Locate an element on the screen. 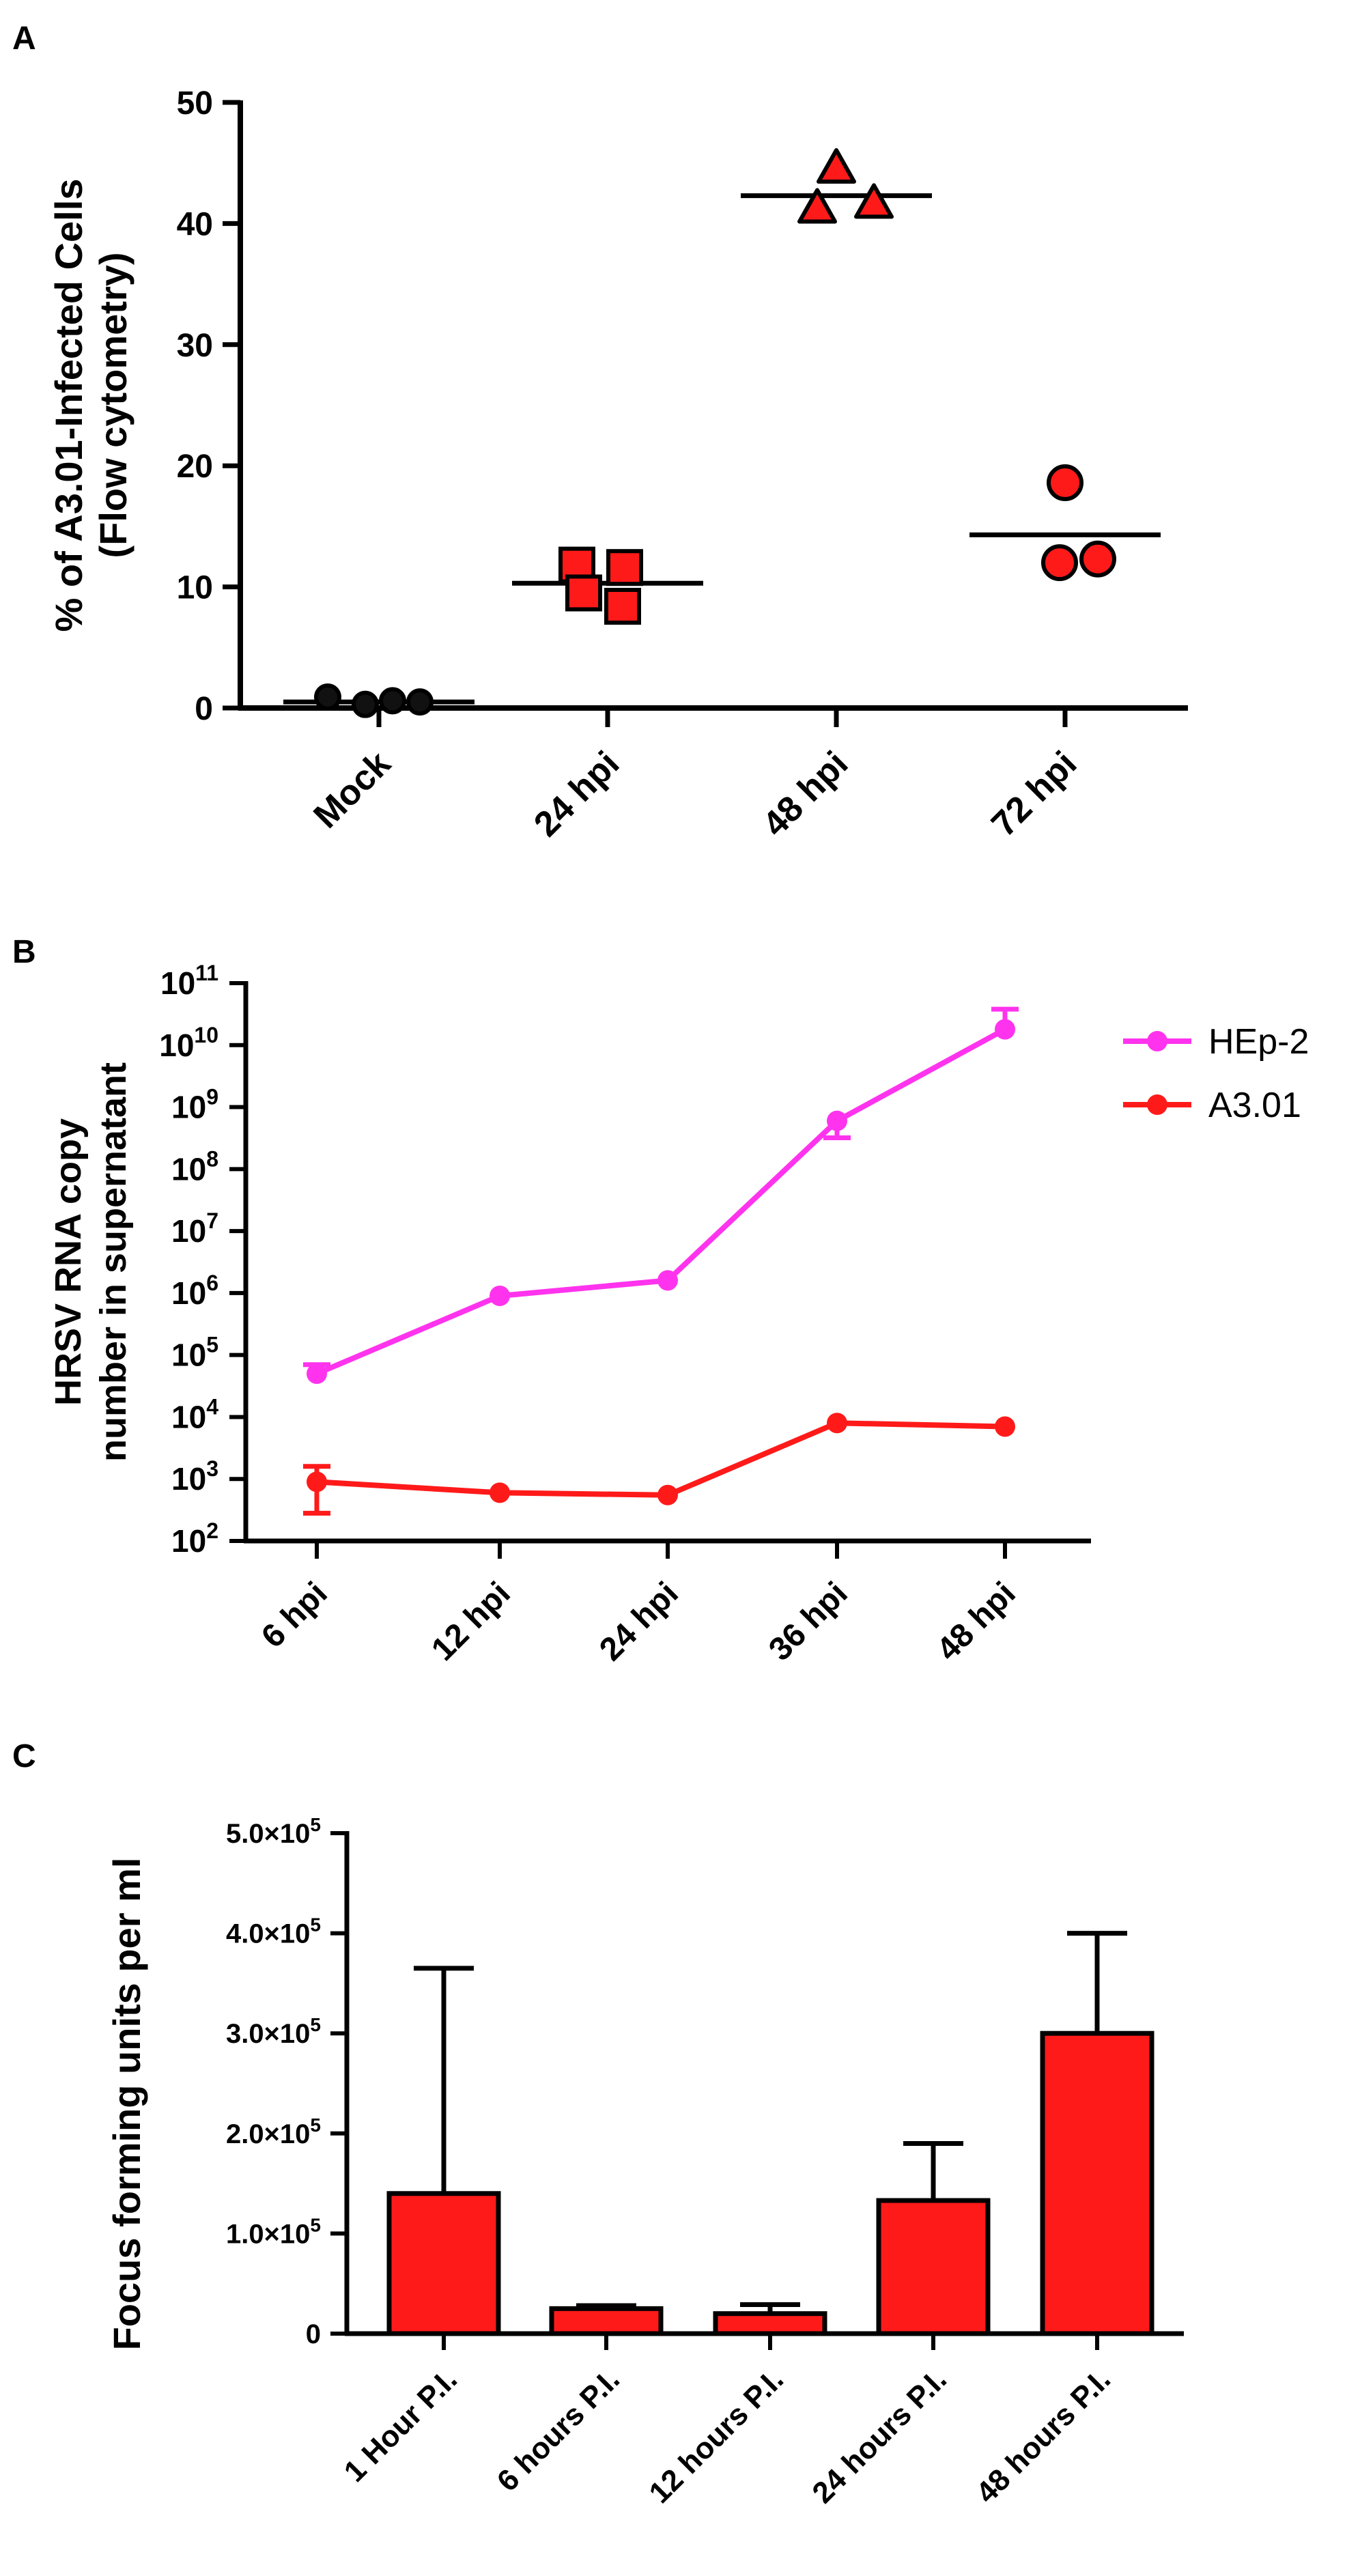 This screenshot has height=2576, width=1360. y-tick-exponent: 2 is located at coordinates (212, 1530).